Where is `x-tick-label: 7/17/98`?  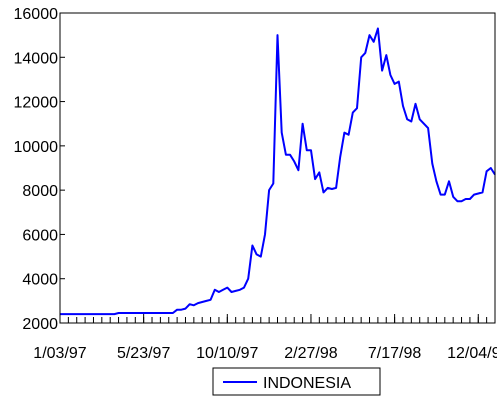
x-tick-label: 7/17/98 is located at coordinates (394, 353).